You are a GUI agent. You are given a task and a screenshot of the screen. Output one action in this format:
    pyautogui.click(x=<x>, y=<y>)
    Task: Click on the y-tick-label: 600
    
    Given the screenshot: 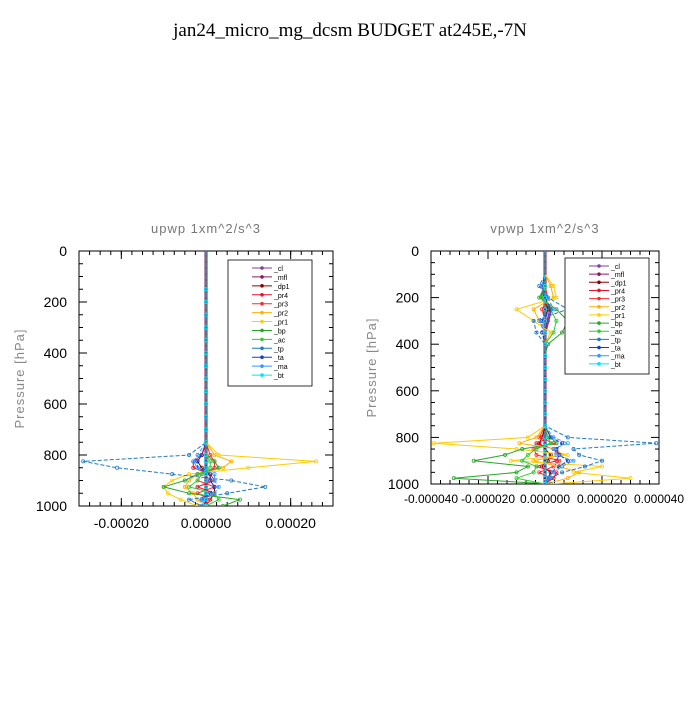 What is the action you would take?
    pyautogui.click(x=408, y=391)
    